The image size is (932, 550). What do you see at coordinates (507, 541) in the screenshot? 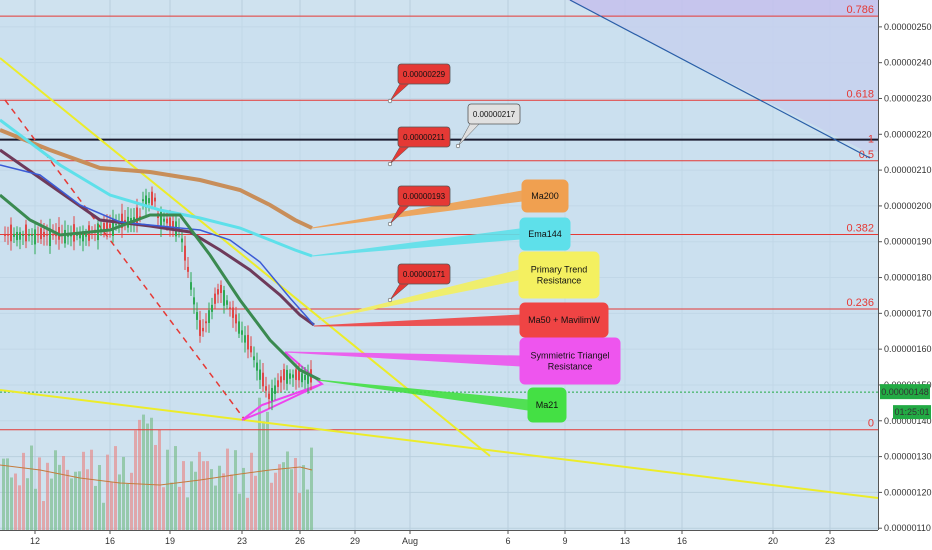
I see `time-tick-label: 6` at bounding box center [507, 541].